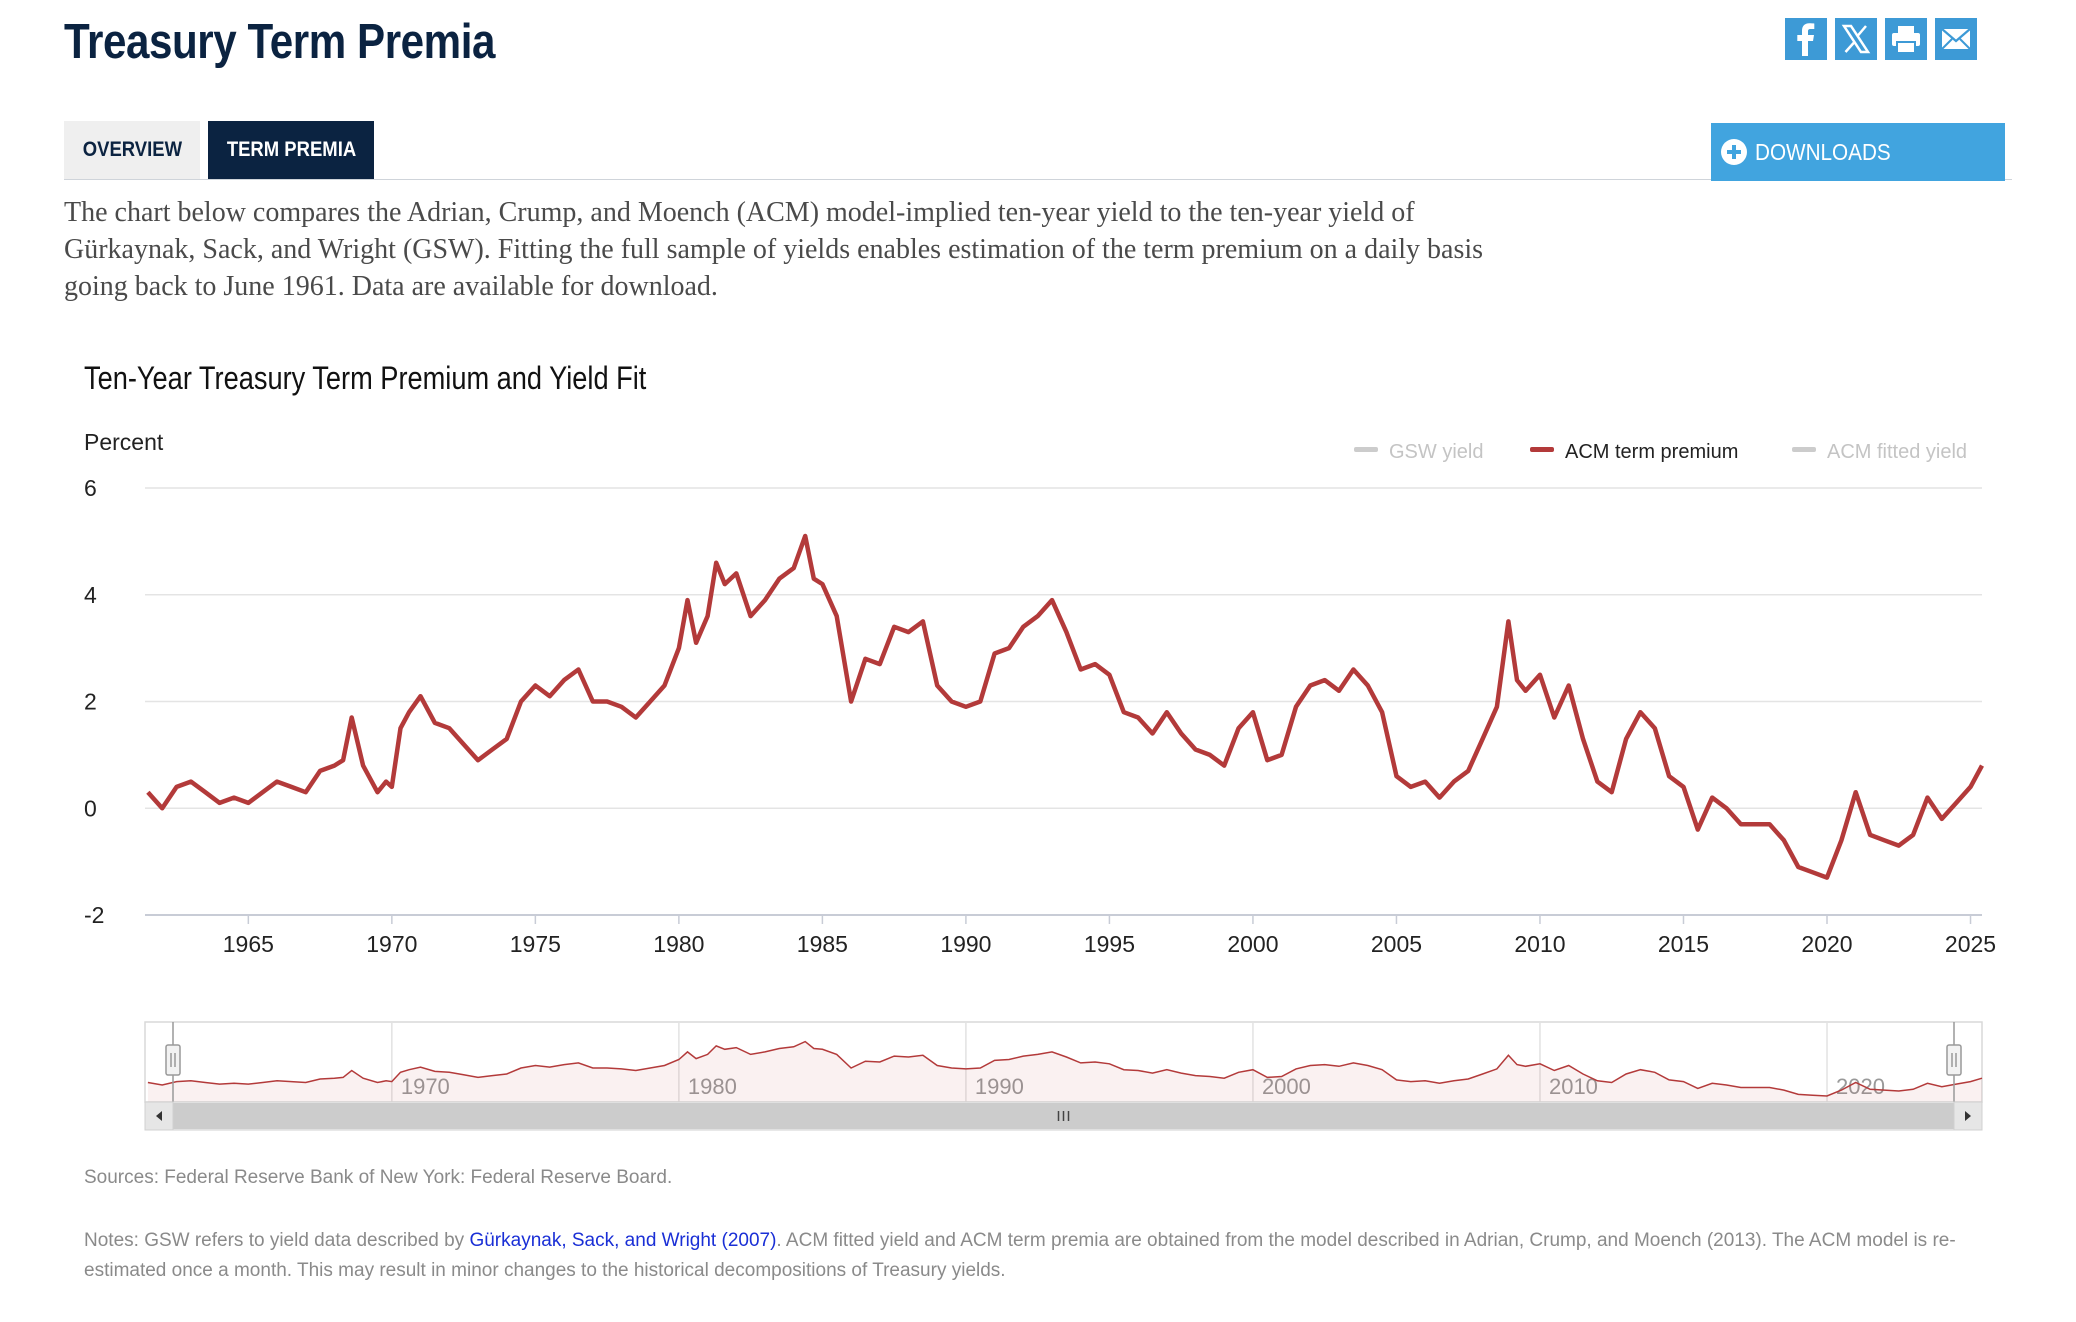 Image resolution: width=2076 pixels, height=1322 pixels. I want to click on navigator-tick-label: 1970, so click(425, 1086).